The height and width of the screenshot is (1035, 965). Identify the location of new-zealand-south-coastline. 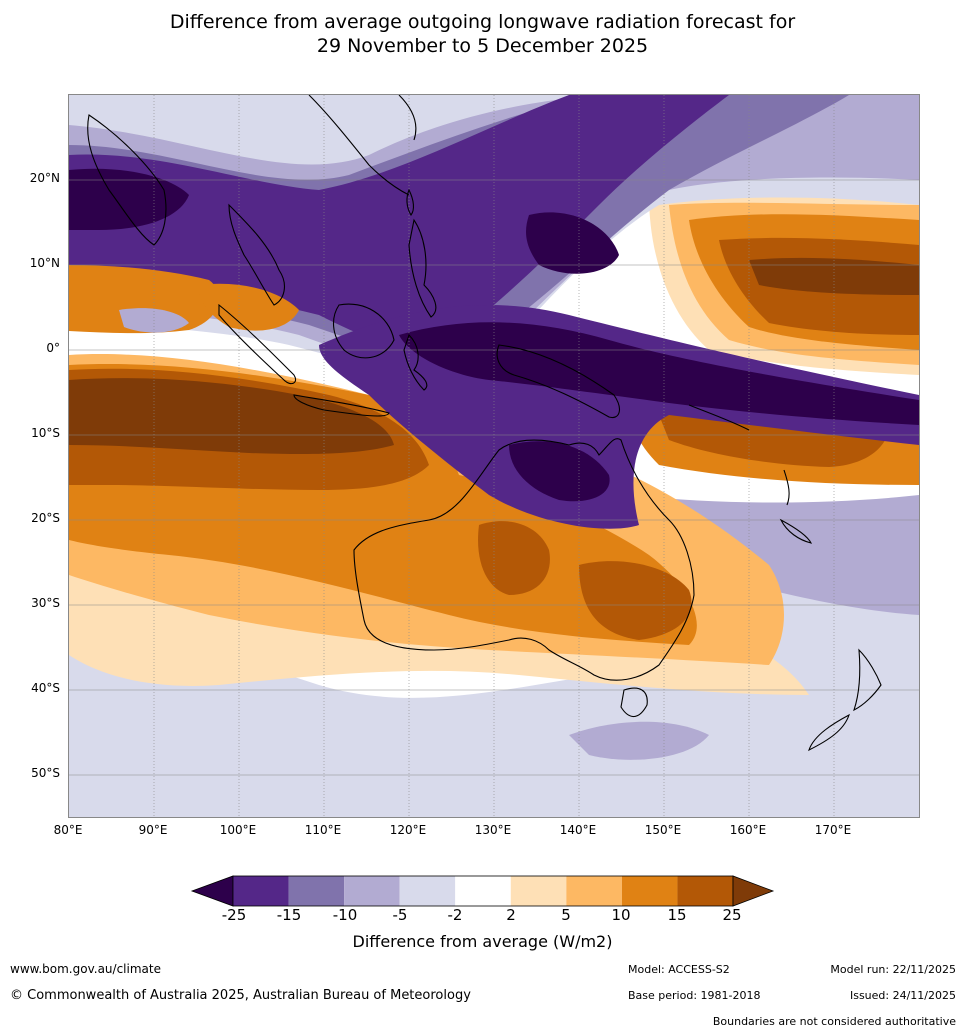
(829, 732).